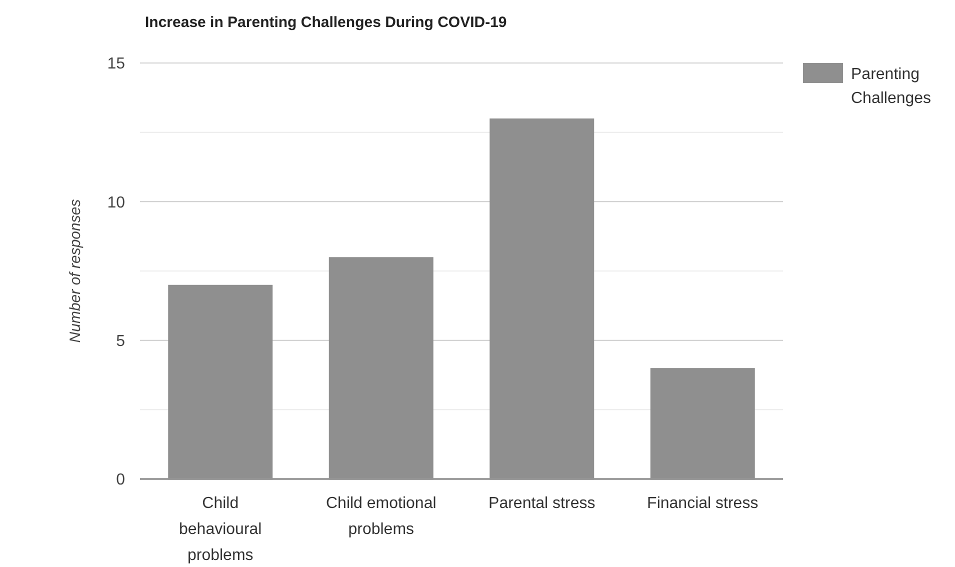 The height and width of the screenshot is (567, 955). I want to click on x-tick-label: Child behavioural problems, so click(220, 529).